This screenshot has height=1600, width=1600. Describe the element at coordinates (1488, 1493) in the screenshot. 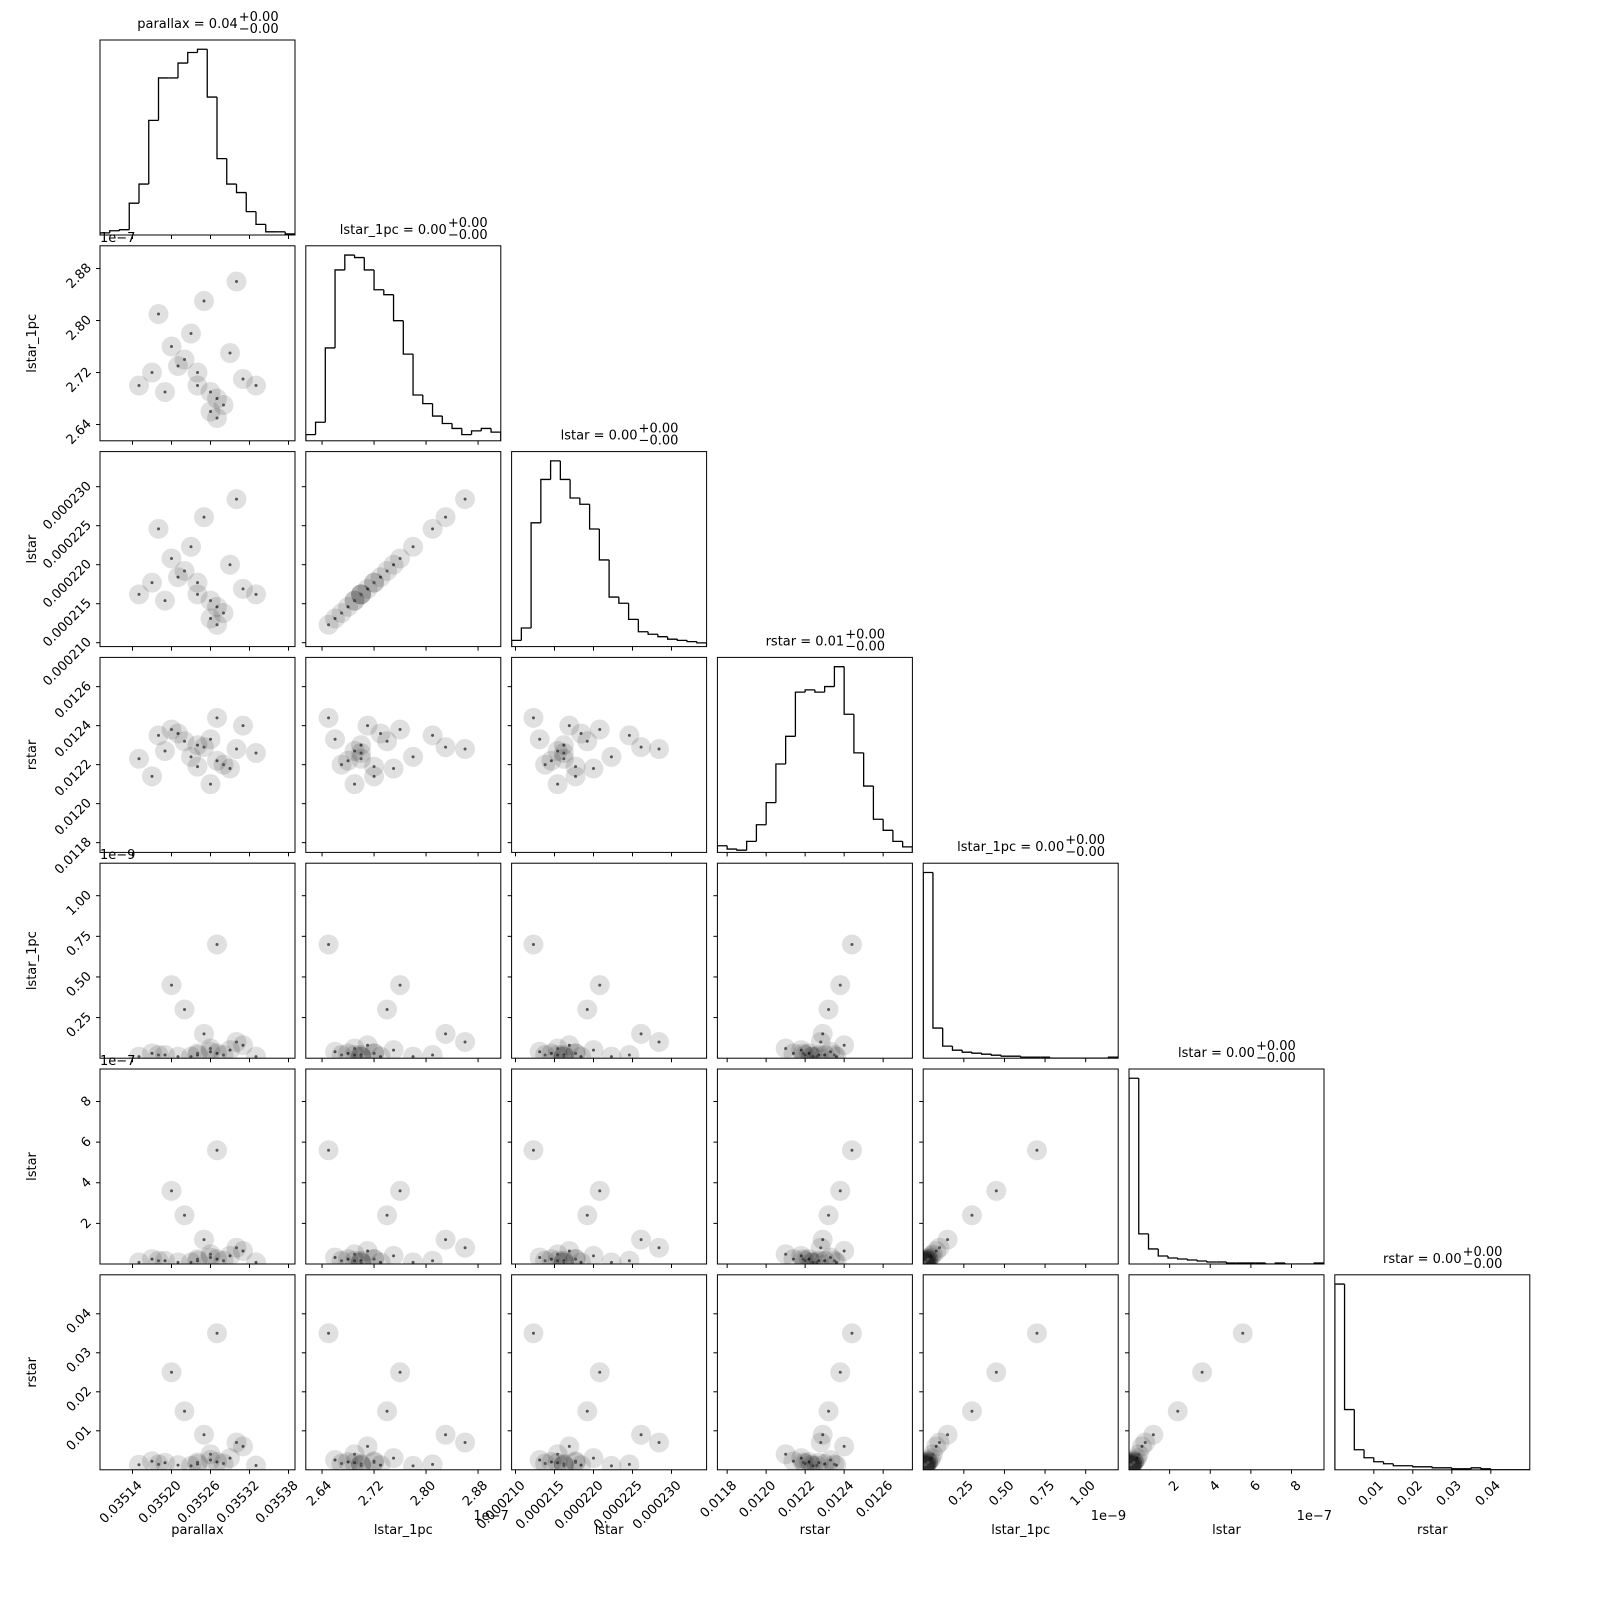

I see `x-tick-label: 0.04` at that location.